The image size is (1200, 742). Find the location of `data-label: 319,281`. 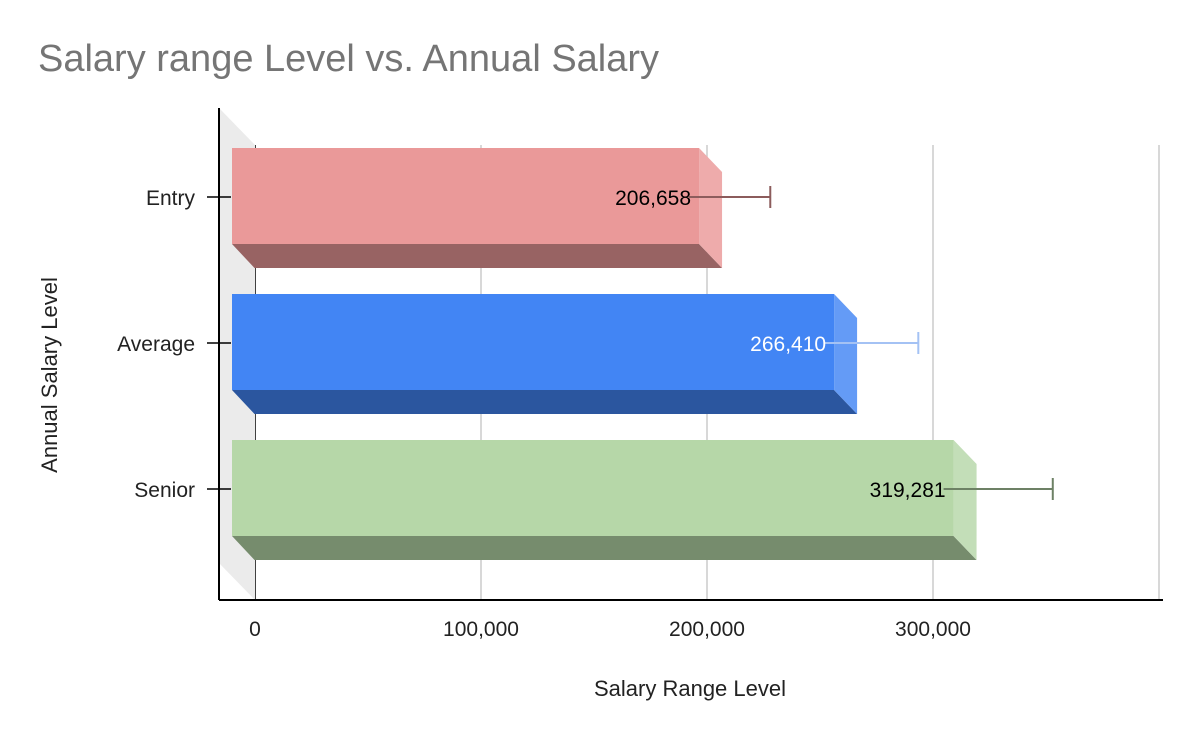

data-label: 319,281 is located at coordinates (908, 490).